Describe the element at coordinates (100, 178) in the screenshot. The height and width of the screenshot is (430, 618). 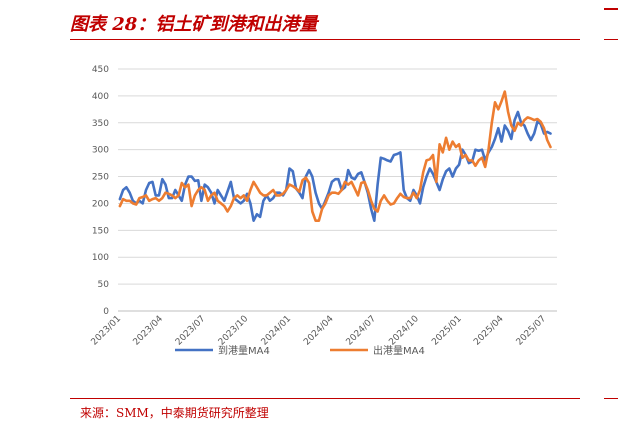
I see `y-tick-label: 250` at that location.